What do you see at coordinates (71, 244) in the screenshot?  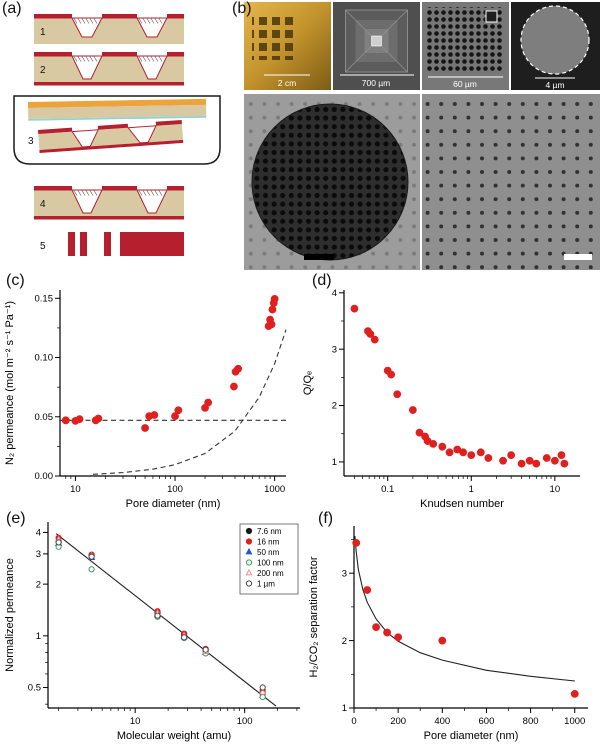 I see `membrane-wall` at bounding box center [71, 244].